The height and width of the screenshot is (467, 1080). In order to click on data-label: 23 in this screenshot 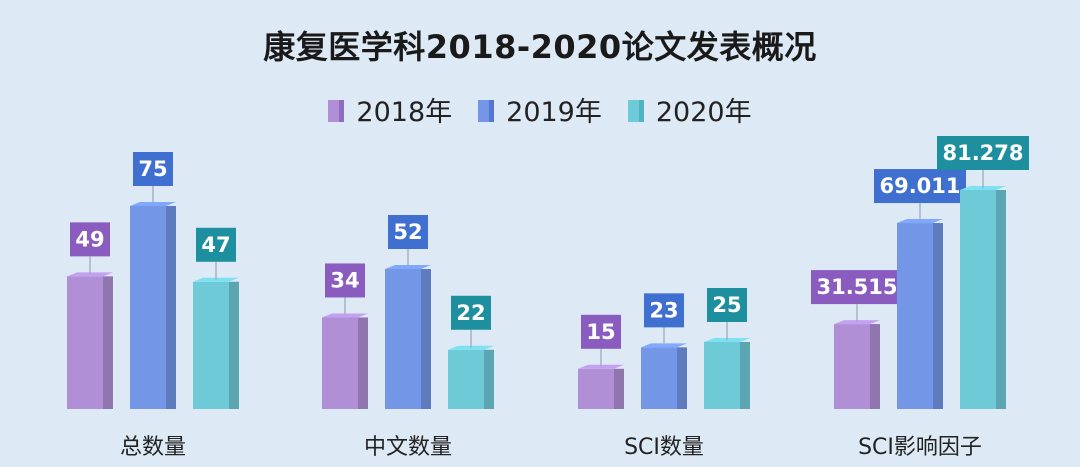, I will do `click(663, 310)`.